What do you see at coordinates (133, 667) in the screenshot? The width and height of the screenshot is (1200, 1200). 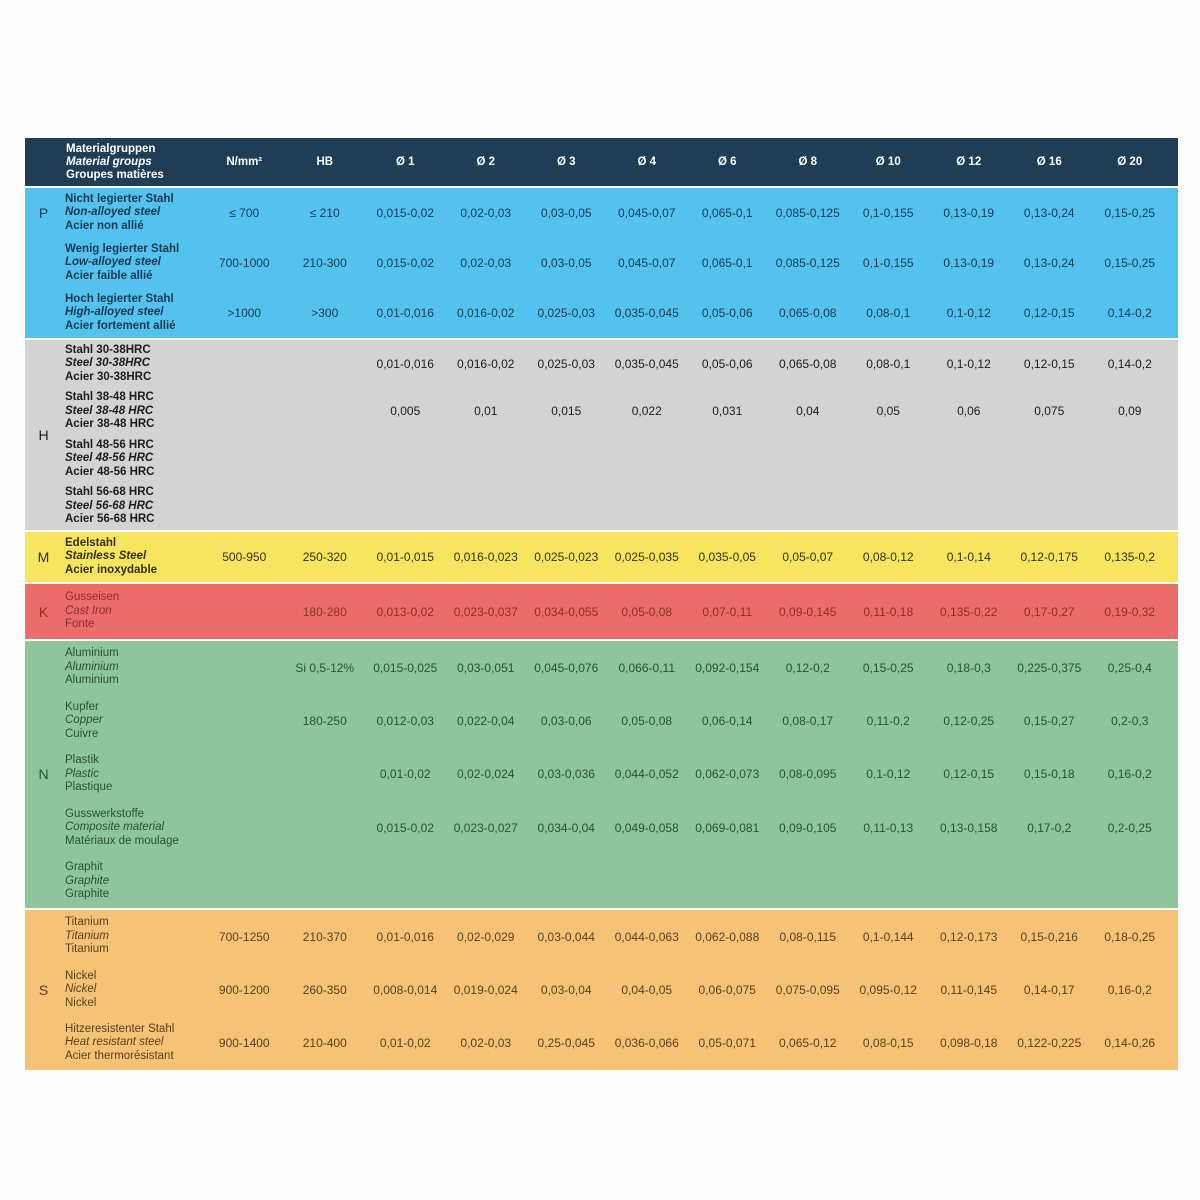 I see `material-name: Aluminium Aluminium Aluminium` at bounding box center [133, 667].